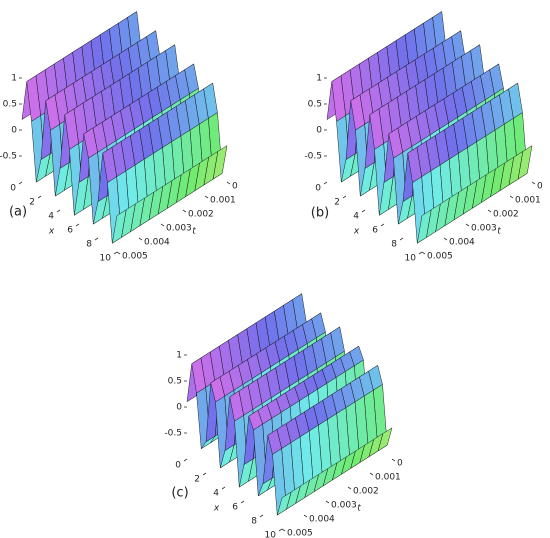  What do you see at coordinates (179, 493) in the screenshot?
I see `panel-label: (c)` at bounding box center [179, 493].